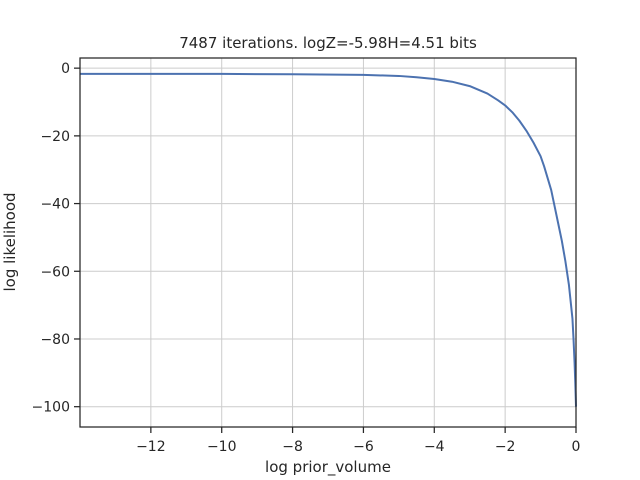  What do you see at coordinates (10, 241) in the screenshot?
I see `y-axis-label: log likelihood` at bounding box center [10, 241].